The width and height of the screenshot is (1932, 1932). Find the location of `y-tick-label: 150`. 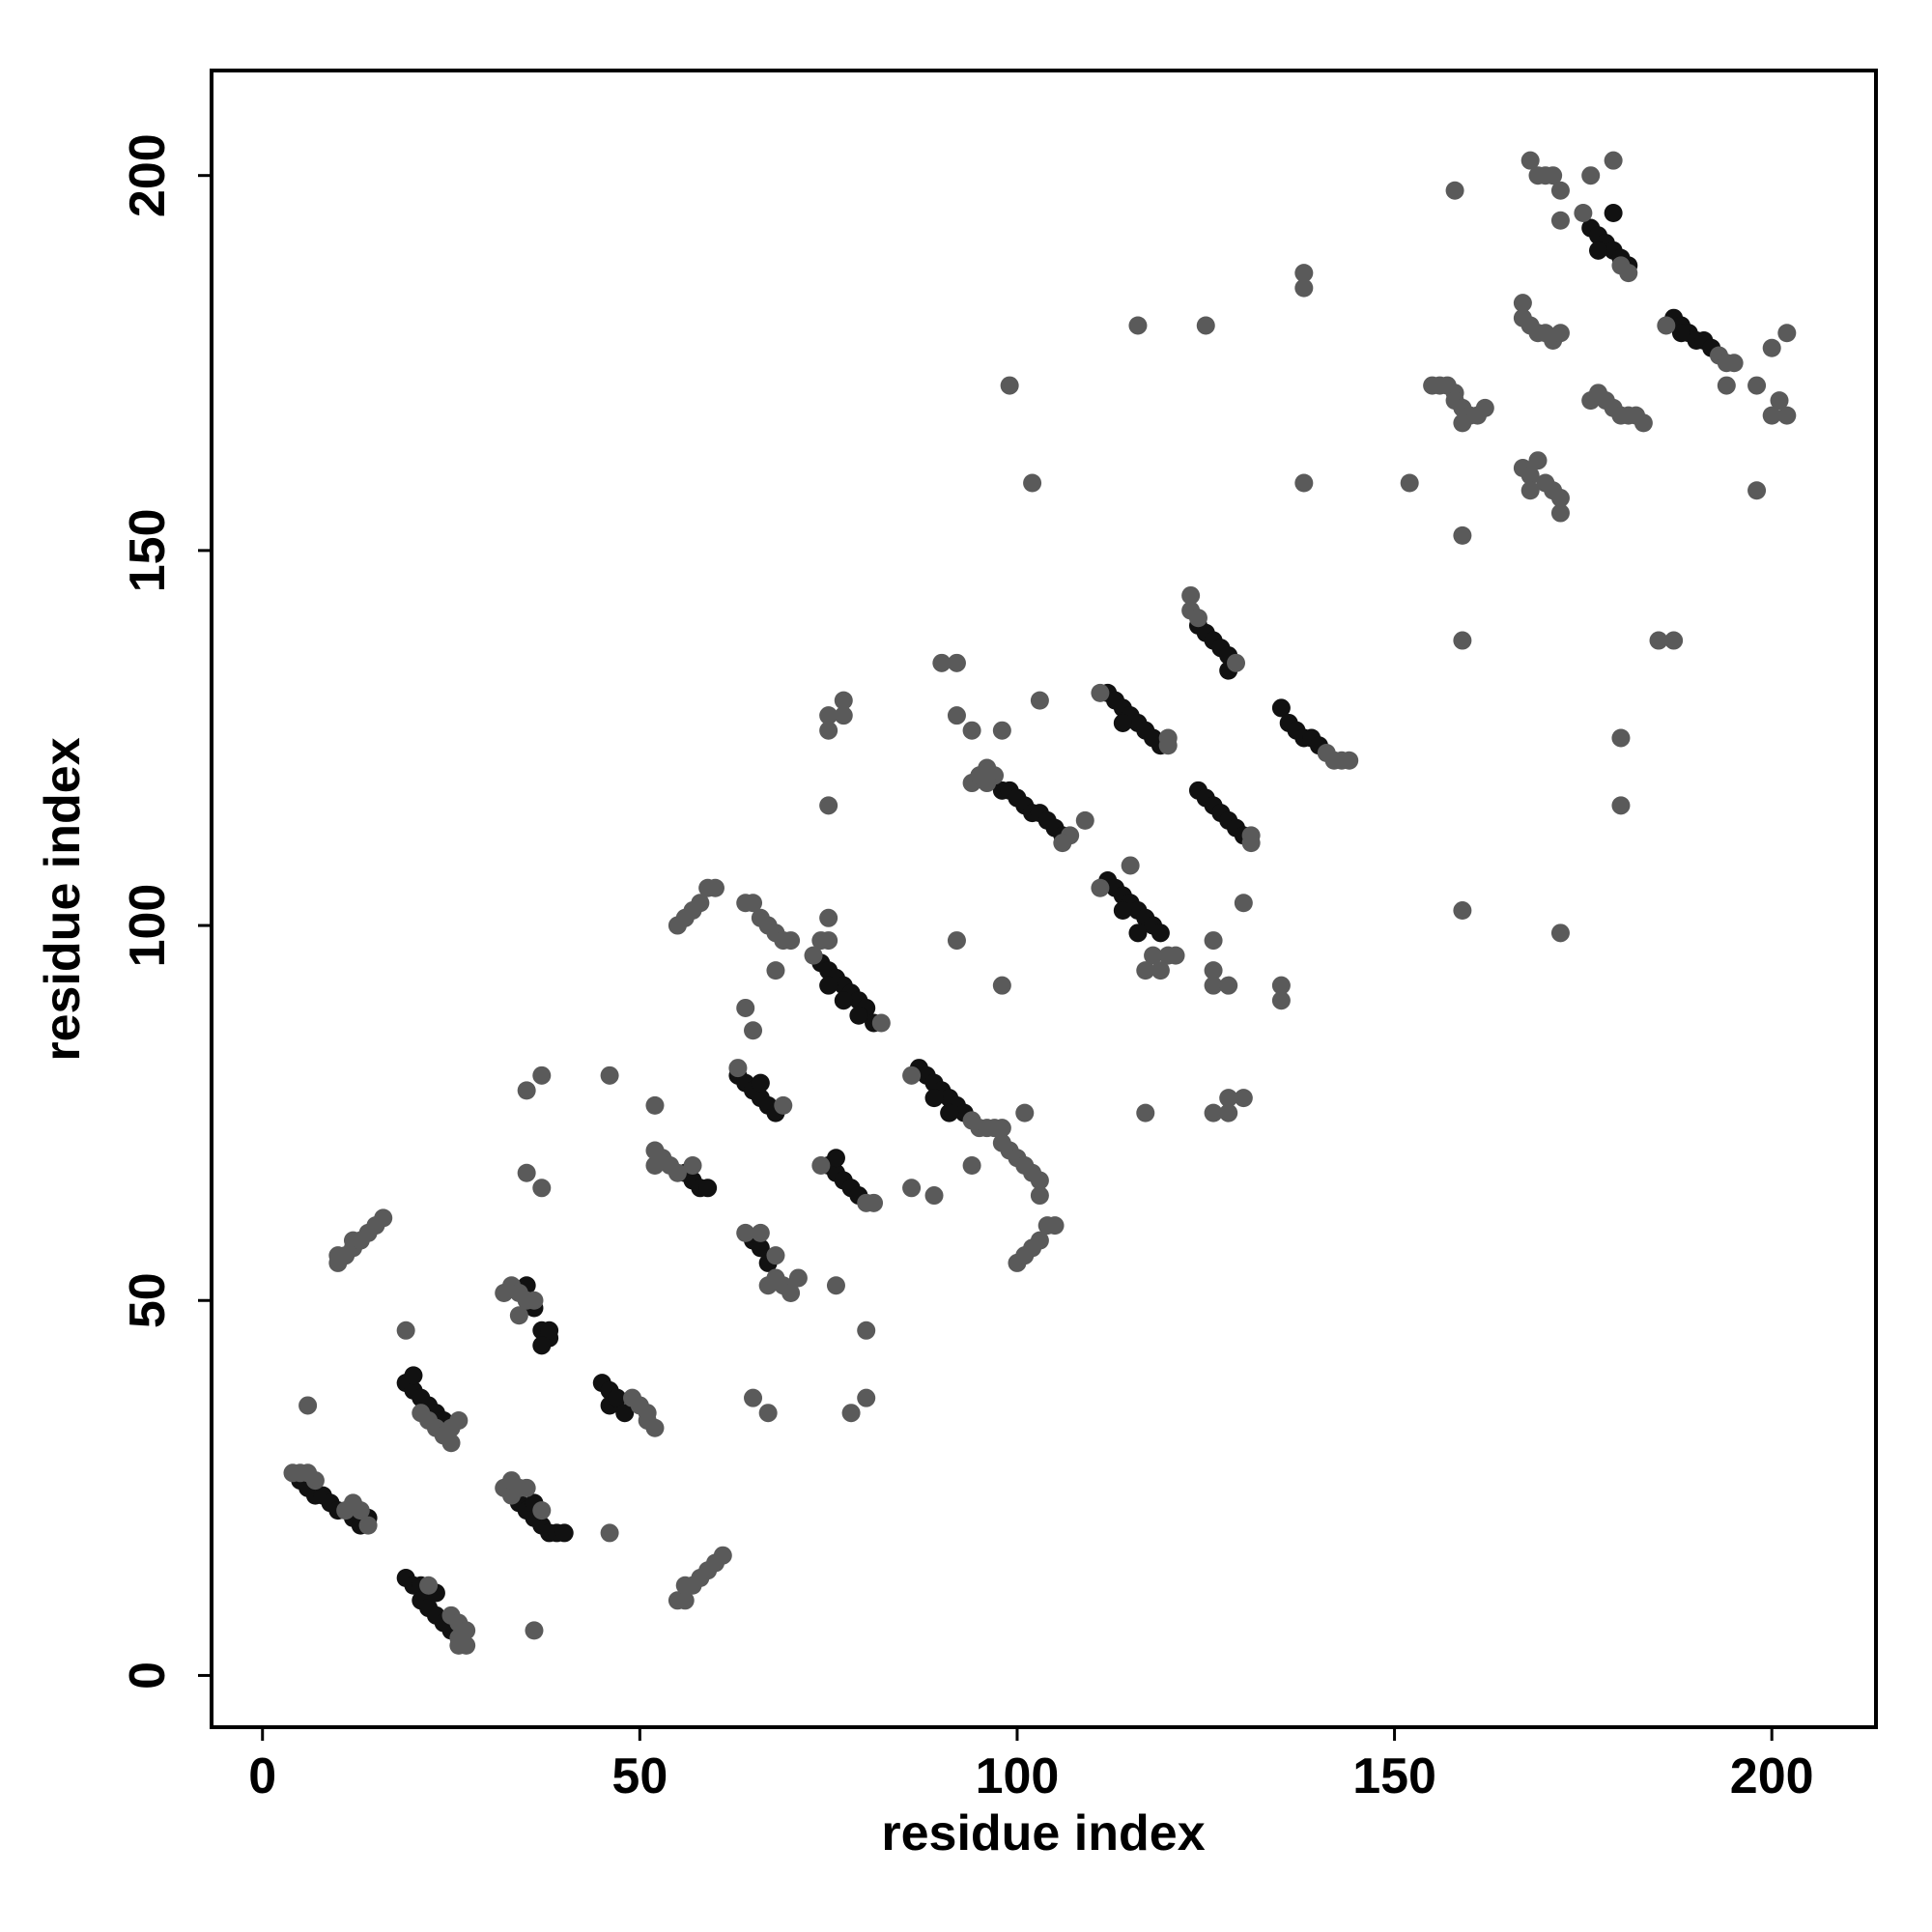

y-tick-label: 150 is located at coordinates (148, 550).